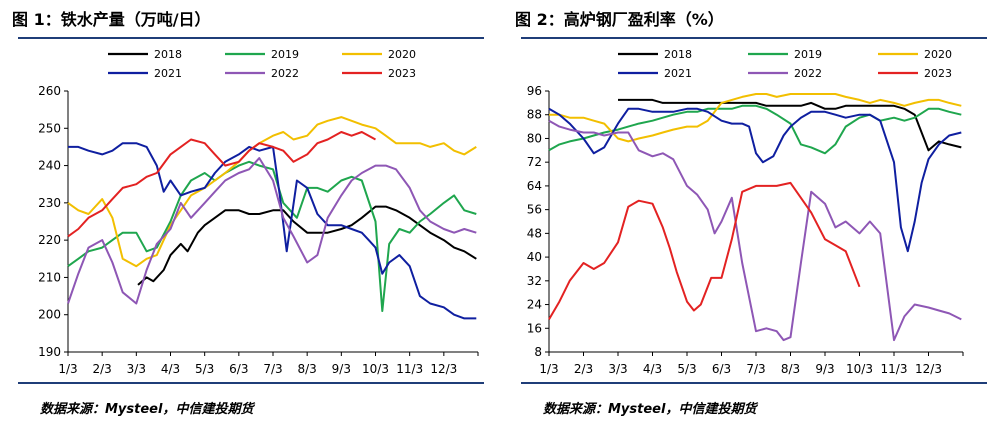 This screenshot has height=427, width=1006. What do you see at coordinates (49, 203) in the screenshot?
I see `y-tick-label: 230` at bounding box center [49, 203].